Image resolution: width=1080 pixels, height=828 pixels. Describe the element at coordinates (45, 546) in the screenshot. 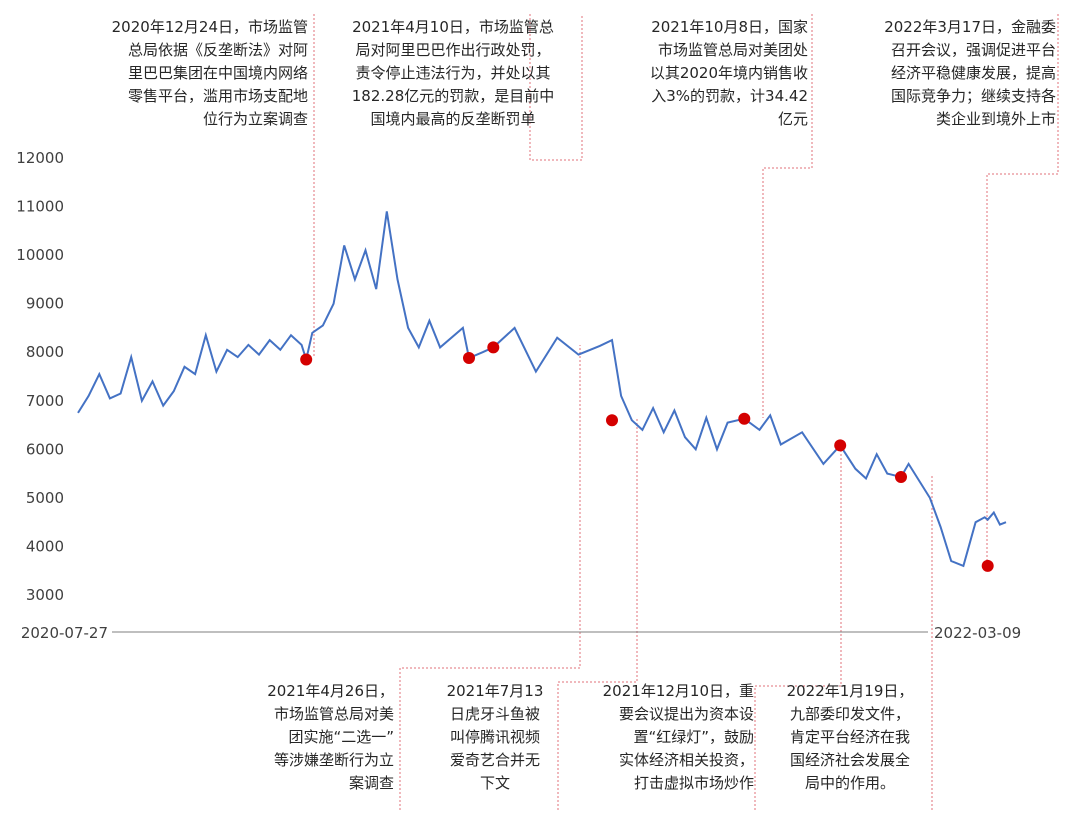

I see `y-tick-label: 4000` at that location.